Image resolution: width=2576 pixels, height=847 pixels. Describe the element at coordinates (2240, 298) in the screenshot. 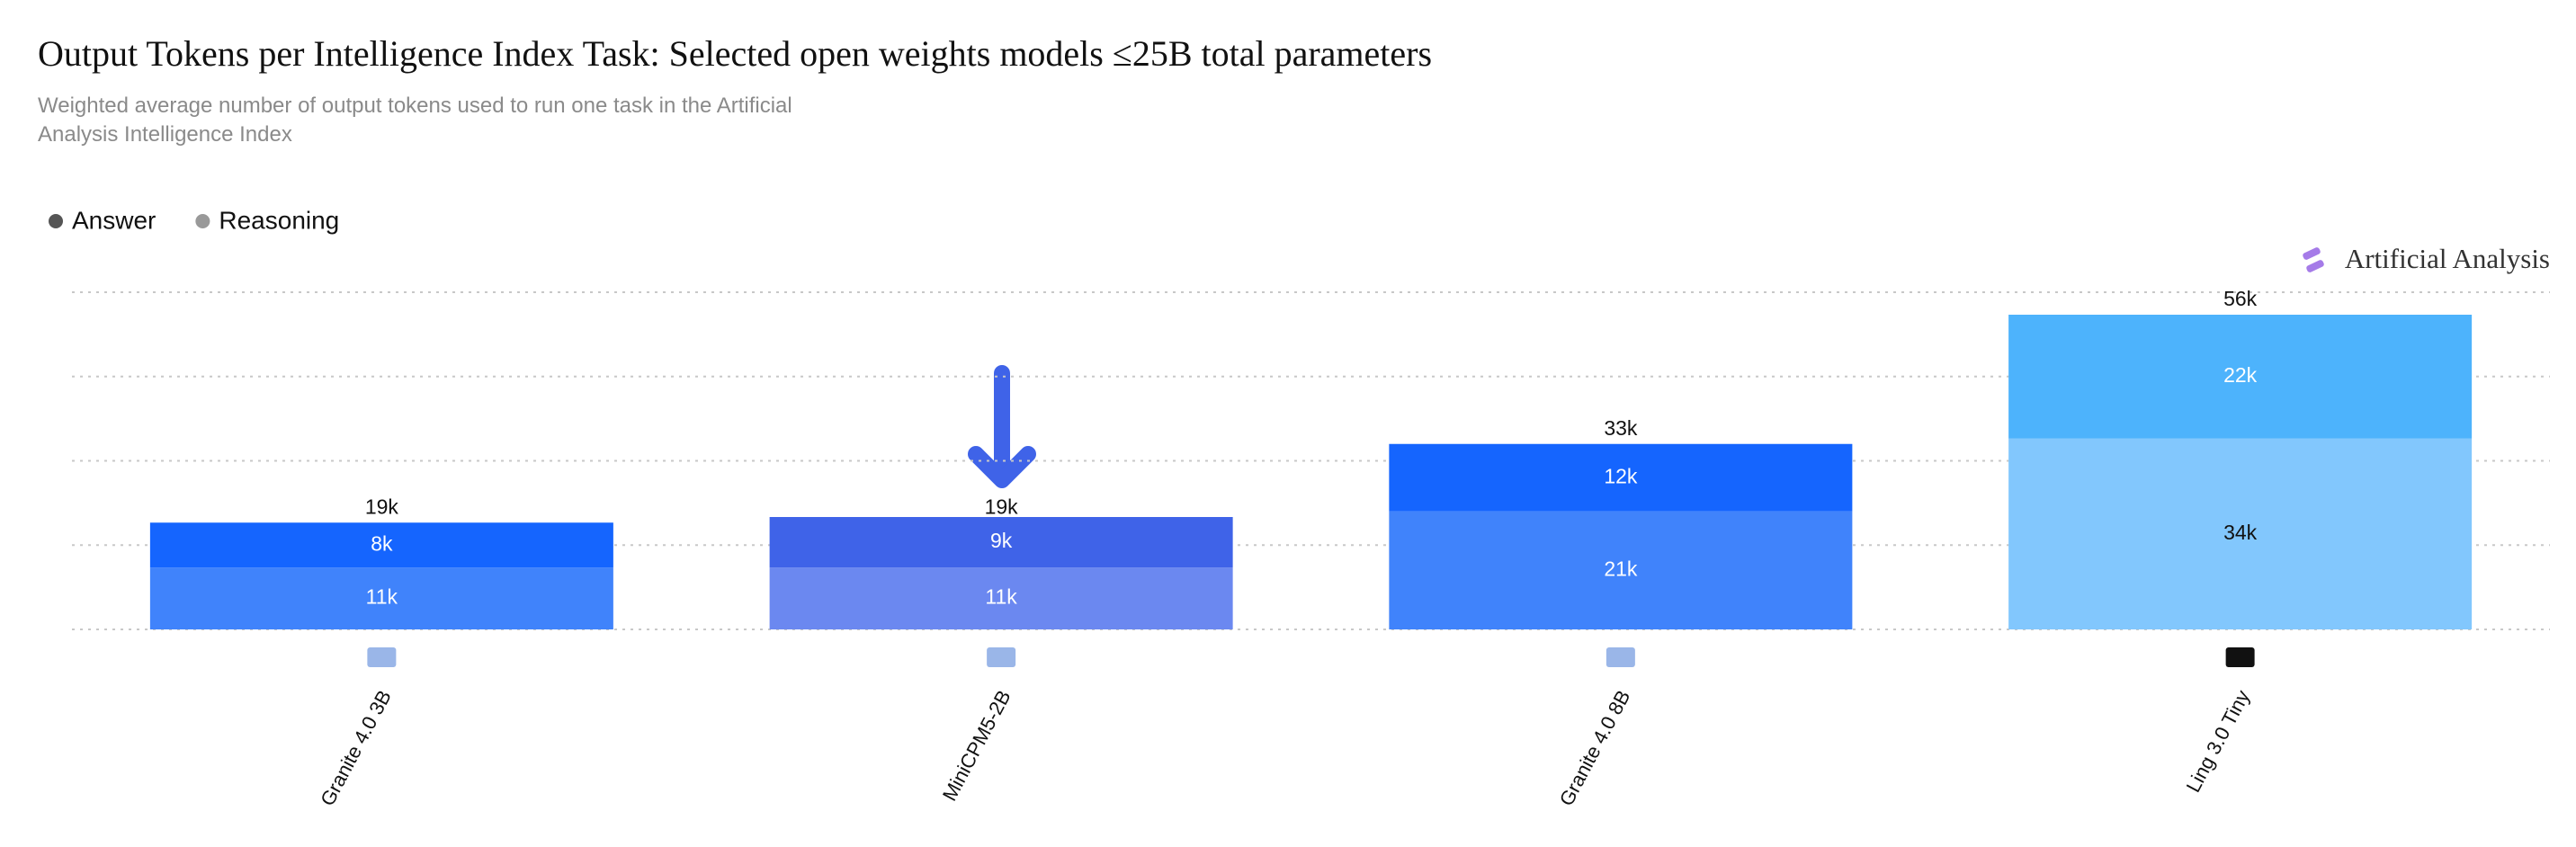

I see `total-label: 56k` at that location.